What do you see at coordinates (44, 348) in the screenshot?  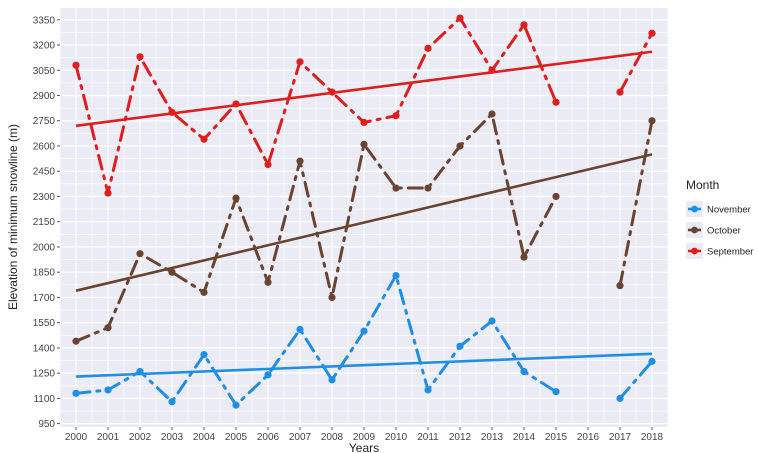 I see `y-tick-label: 1400` at bounding box center [44, 348].